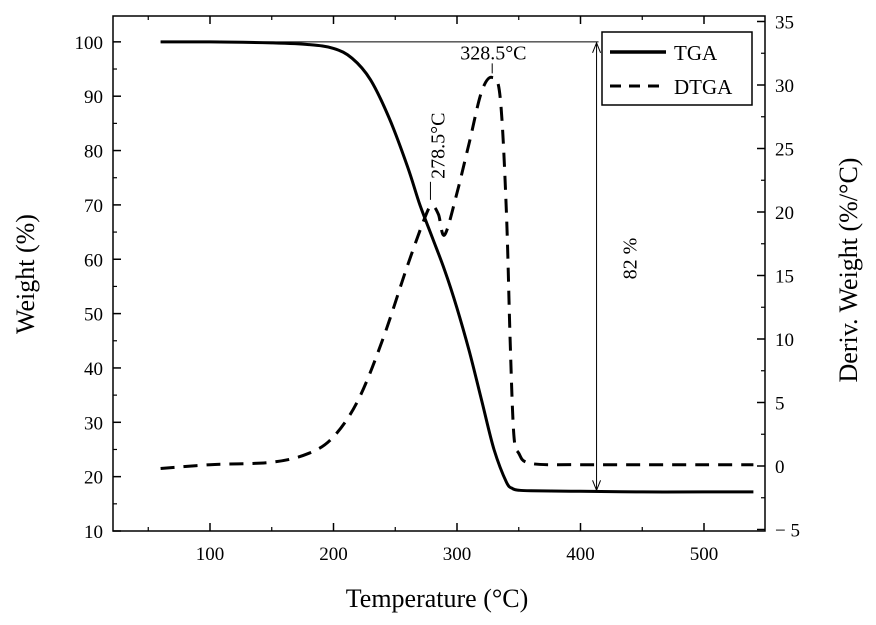  I want to click on y-tick-label: 20, so click(93, 478).